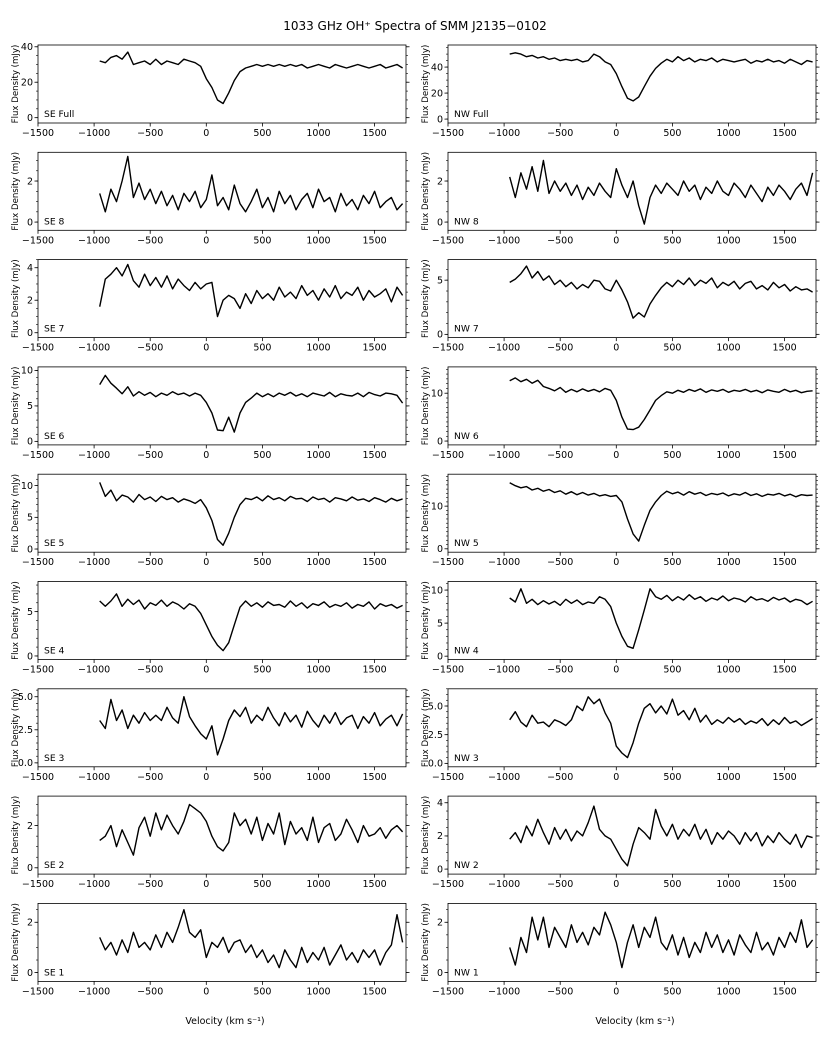 This screenshot has width=830, height=1038. Describe the element at coordinates (224, 1021) in the screenshot. I see `x-axis-label-left: Velocity (km s⁻¹)` at that location.